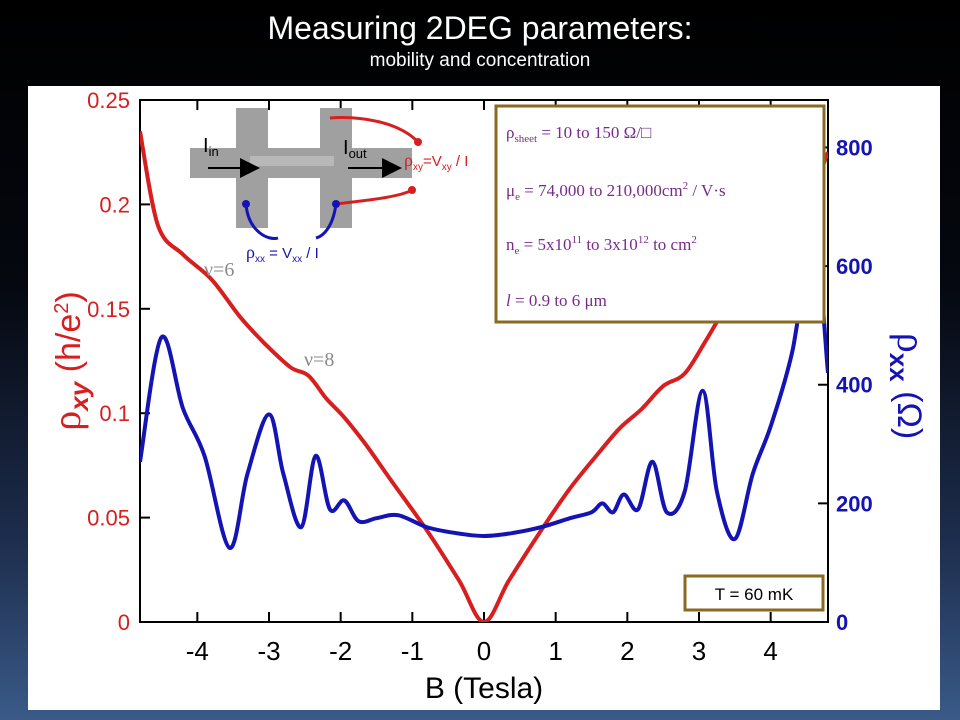 Image resolution: width=960 pixels, height=720 pixels. Describe the element at coordinates (268, 651) in the screenshot. I see `x-tick-label-1: -3` at that location.